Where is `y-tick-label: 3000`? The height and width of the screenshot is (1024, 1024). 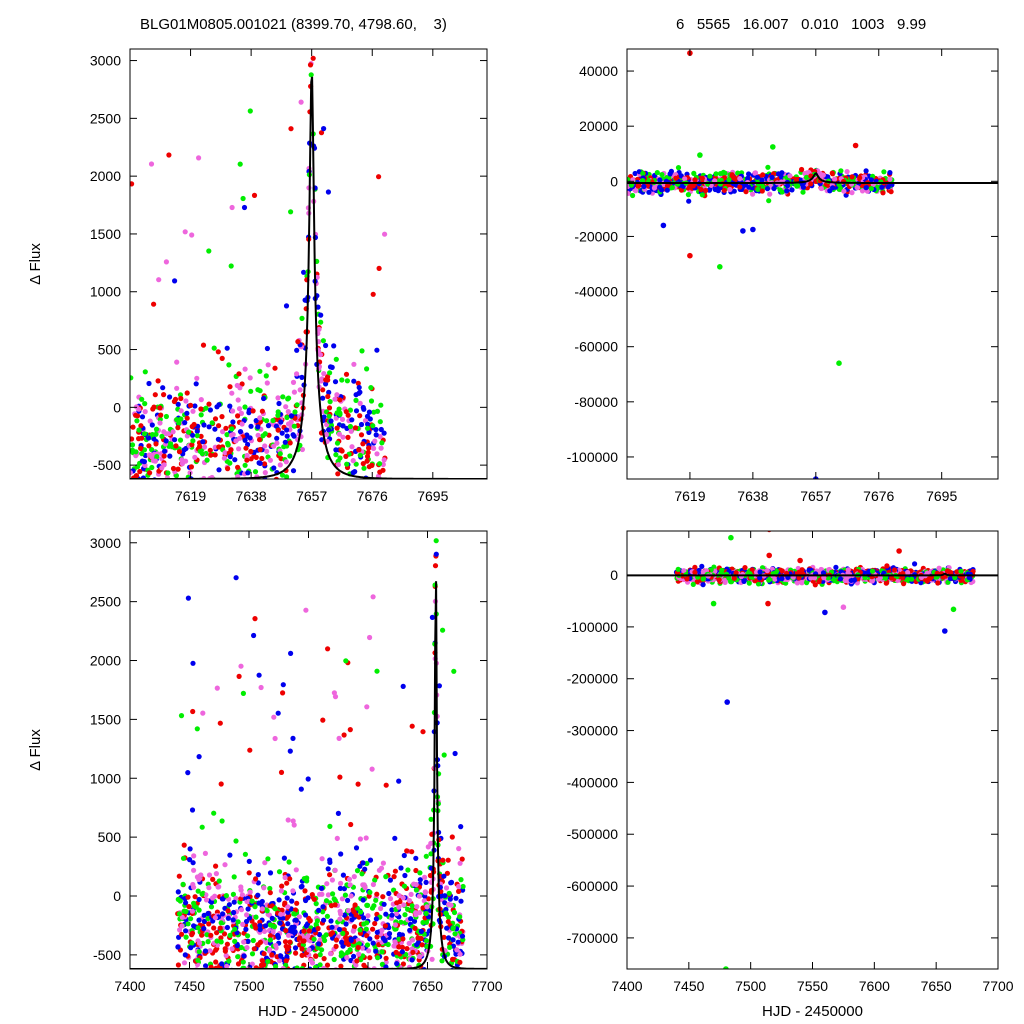 y-tick-label: 3000 is located at coordinates (105, 61).